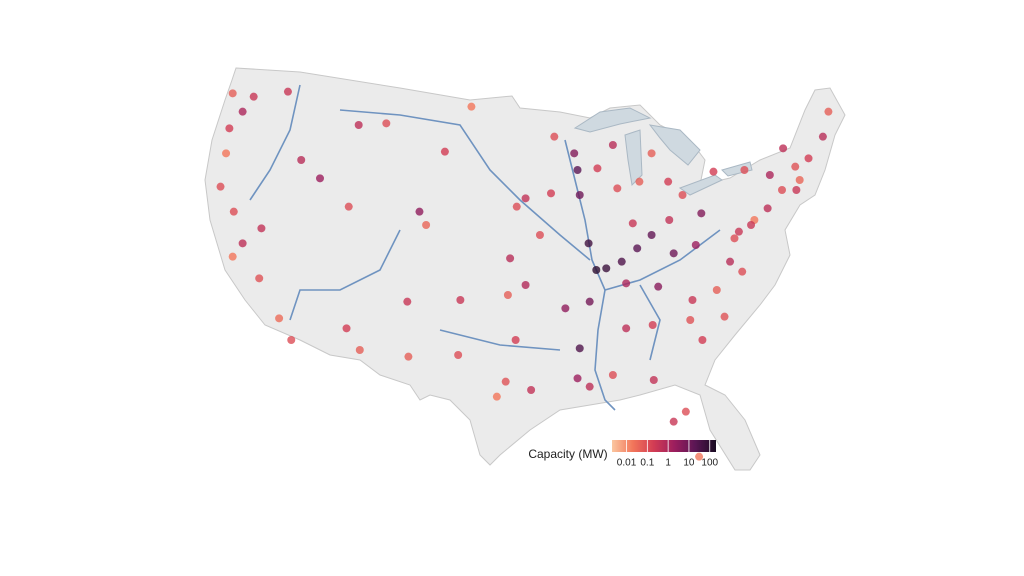 Image resolution: width=1024 pixels, height=576 pixels. What do you see at coordinates (668, 463) in the screenshot?
I see `colorbar-tick-label: 1` at bounding box center [668, 463].